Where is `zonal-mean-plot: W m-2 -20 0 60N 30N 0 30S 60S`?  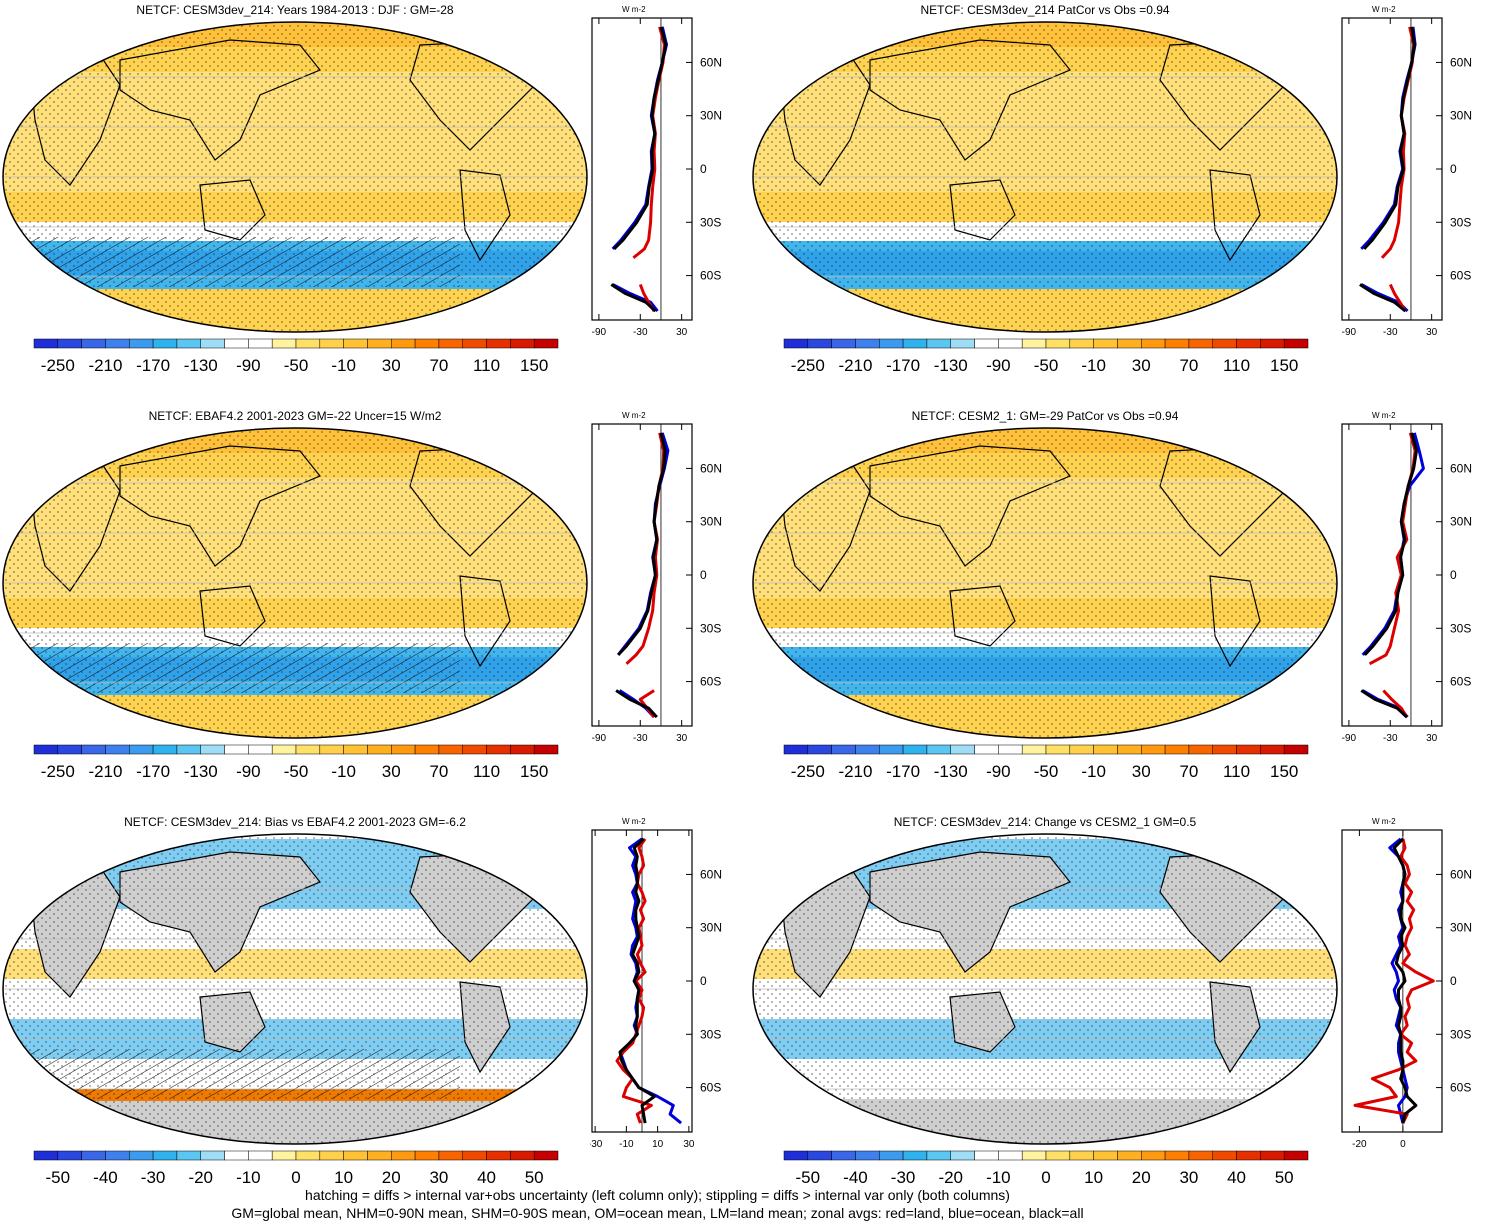
zonal-mean-plot: W m-2 -20 0 60N 30N 0 30S 60S is located at coordinates (1406, 983).